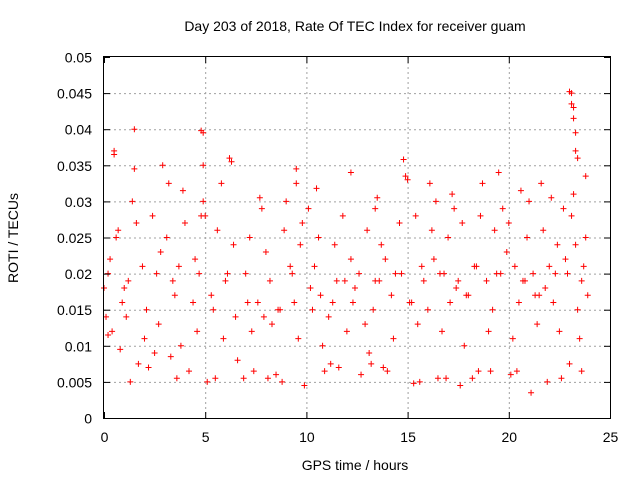 The height and width of the screenshot is (480, 640). I want to click on y-axis-title: ROTI / TECUs, so click(13, 238).